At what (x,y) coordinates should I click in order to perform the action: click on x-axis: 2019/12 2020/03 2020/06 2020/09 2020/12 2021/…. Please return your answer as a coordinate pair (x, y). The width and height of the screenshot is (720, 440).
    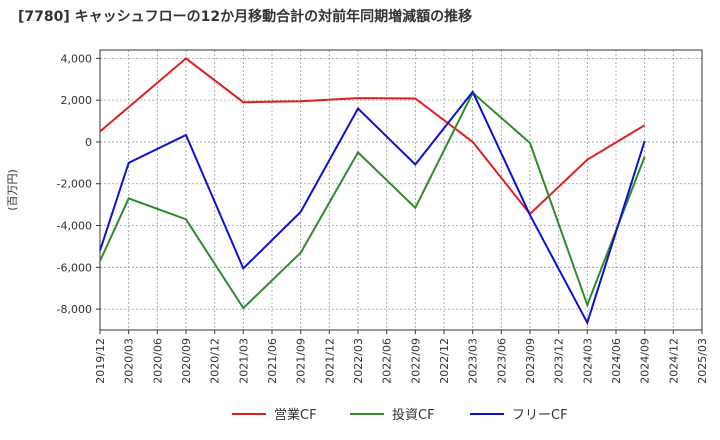
    Looking at the image, I should click on (401, 357).